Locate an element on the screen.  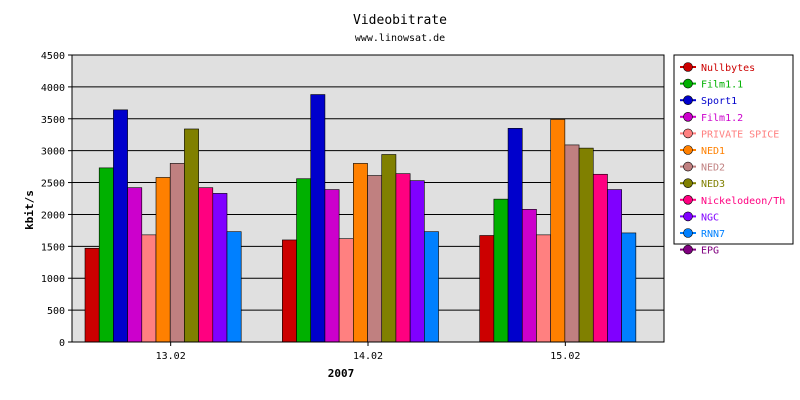
legend-entry: NED2 is located at coordinates (713, 168).